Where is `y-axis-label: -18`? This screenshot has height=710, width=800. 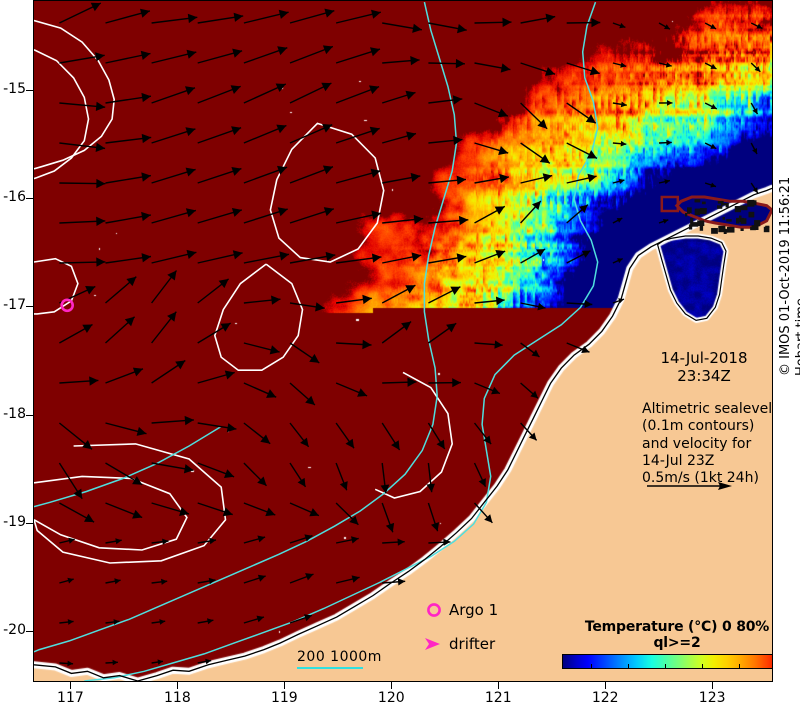 y-axis-label: -18 is located at coordinates (14, 413).